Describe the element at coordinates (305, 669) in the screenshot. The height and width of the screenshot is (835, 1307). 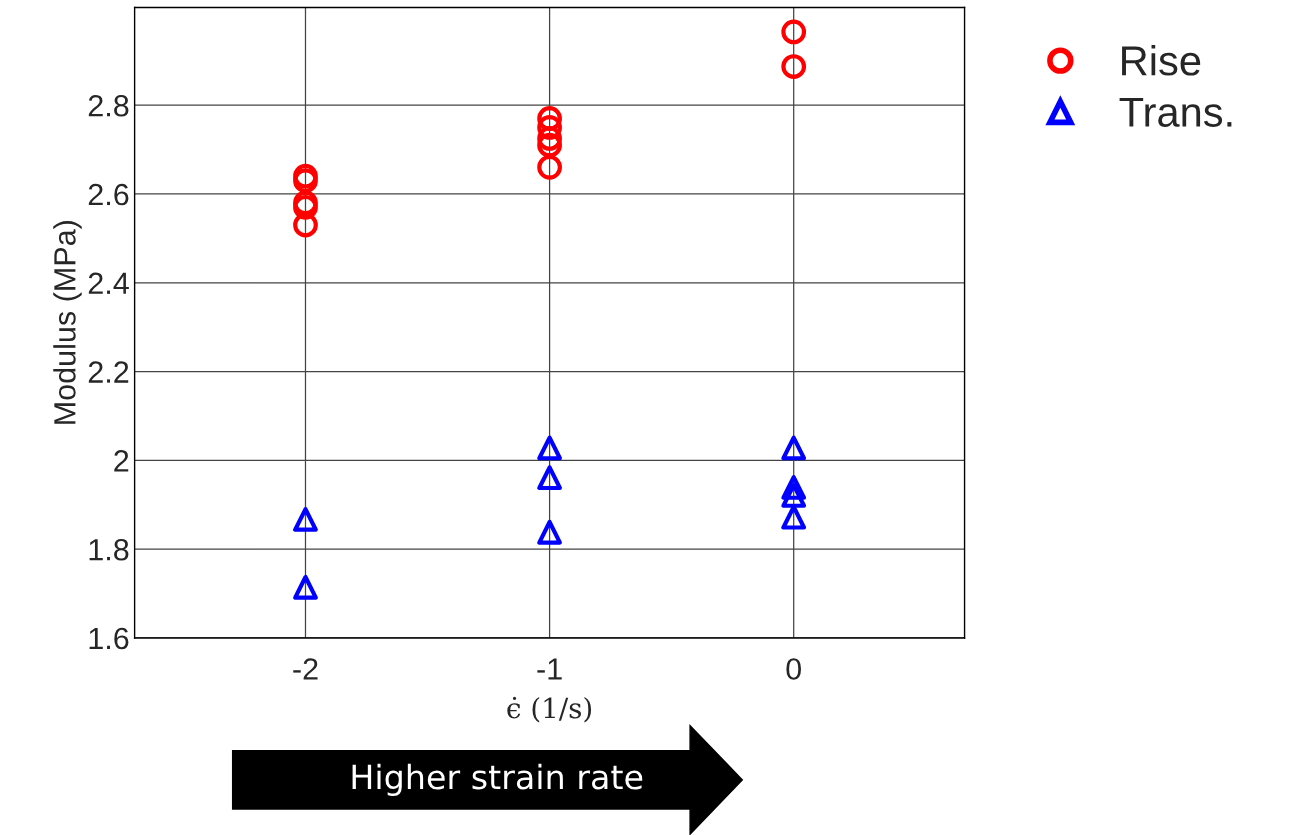
I see `x-tick-label: -2` at that location.